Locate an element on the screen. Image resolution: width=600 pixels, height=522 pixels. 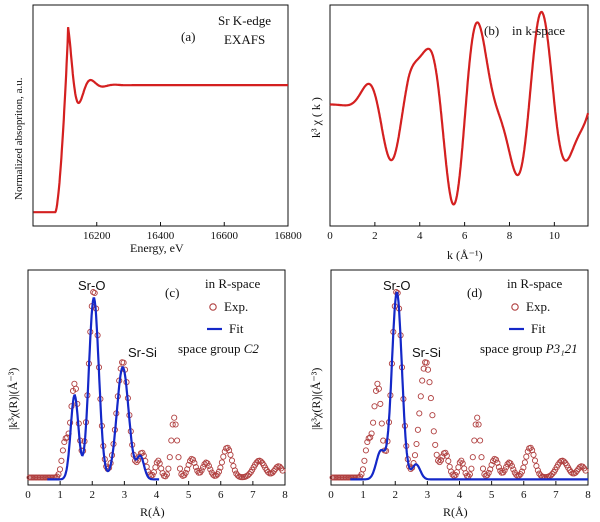
panel-c-x-tick-label: 2 is located at coordinates (93, 495).